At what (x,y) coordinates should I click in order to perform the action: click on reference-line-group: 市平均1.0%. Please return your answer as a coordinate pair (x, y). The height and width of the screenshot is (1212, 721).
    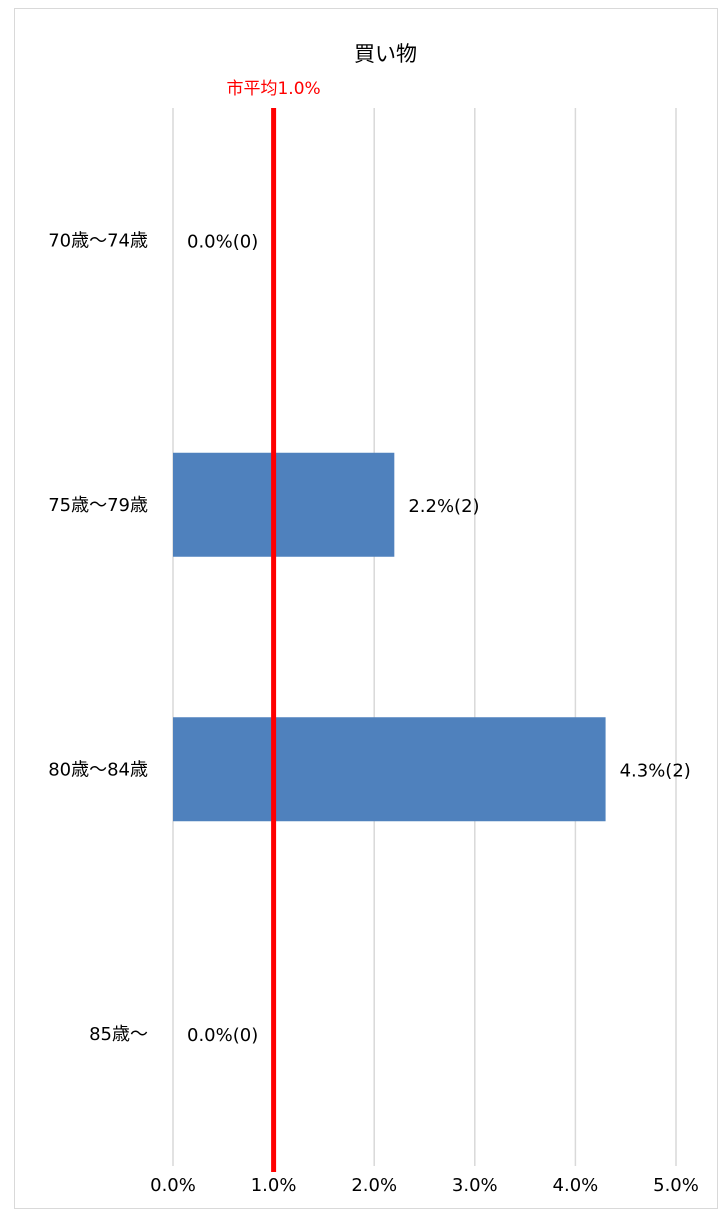
    Looking at the image, I should click on (273, 625).